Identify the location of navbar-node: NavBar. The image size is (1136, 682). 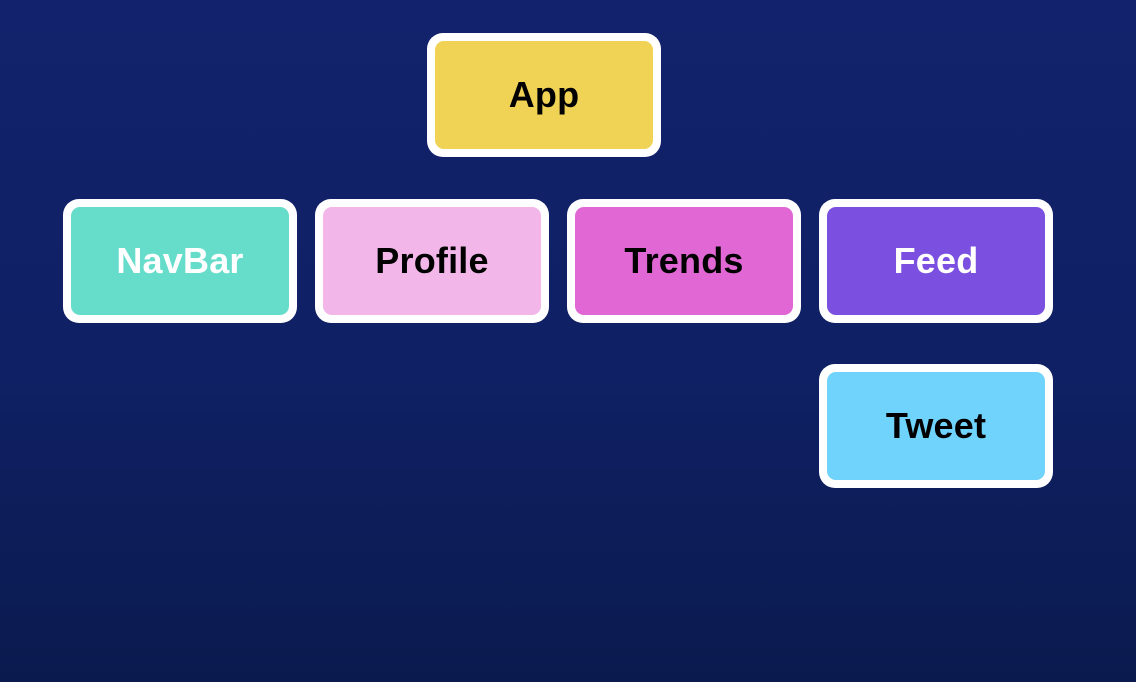
(180, 261).